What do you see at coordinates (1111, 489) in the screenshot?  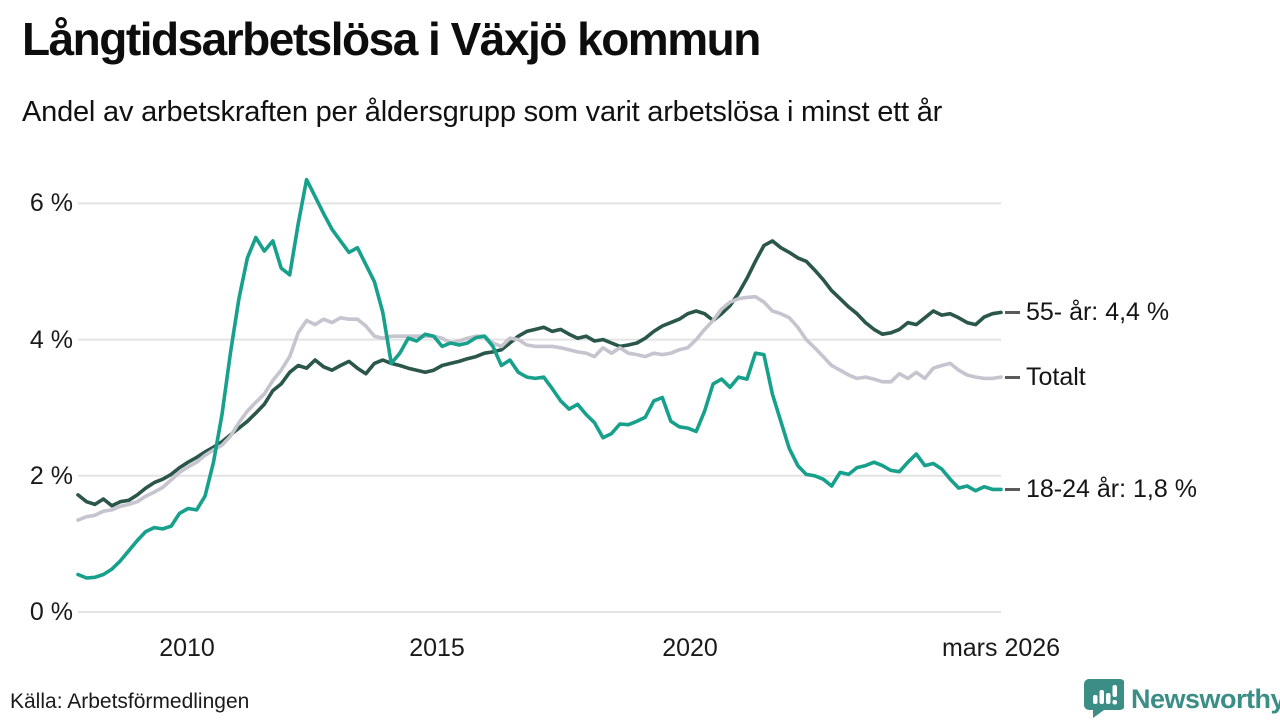 I see `series-label-18-24-ar: 18-24 år: 1,8 %` at bounding box center [1111, 489].